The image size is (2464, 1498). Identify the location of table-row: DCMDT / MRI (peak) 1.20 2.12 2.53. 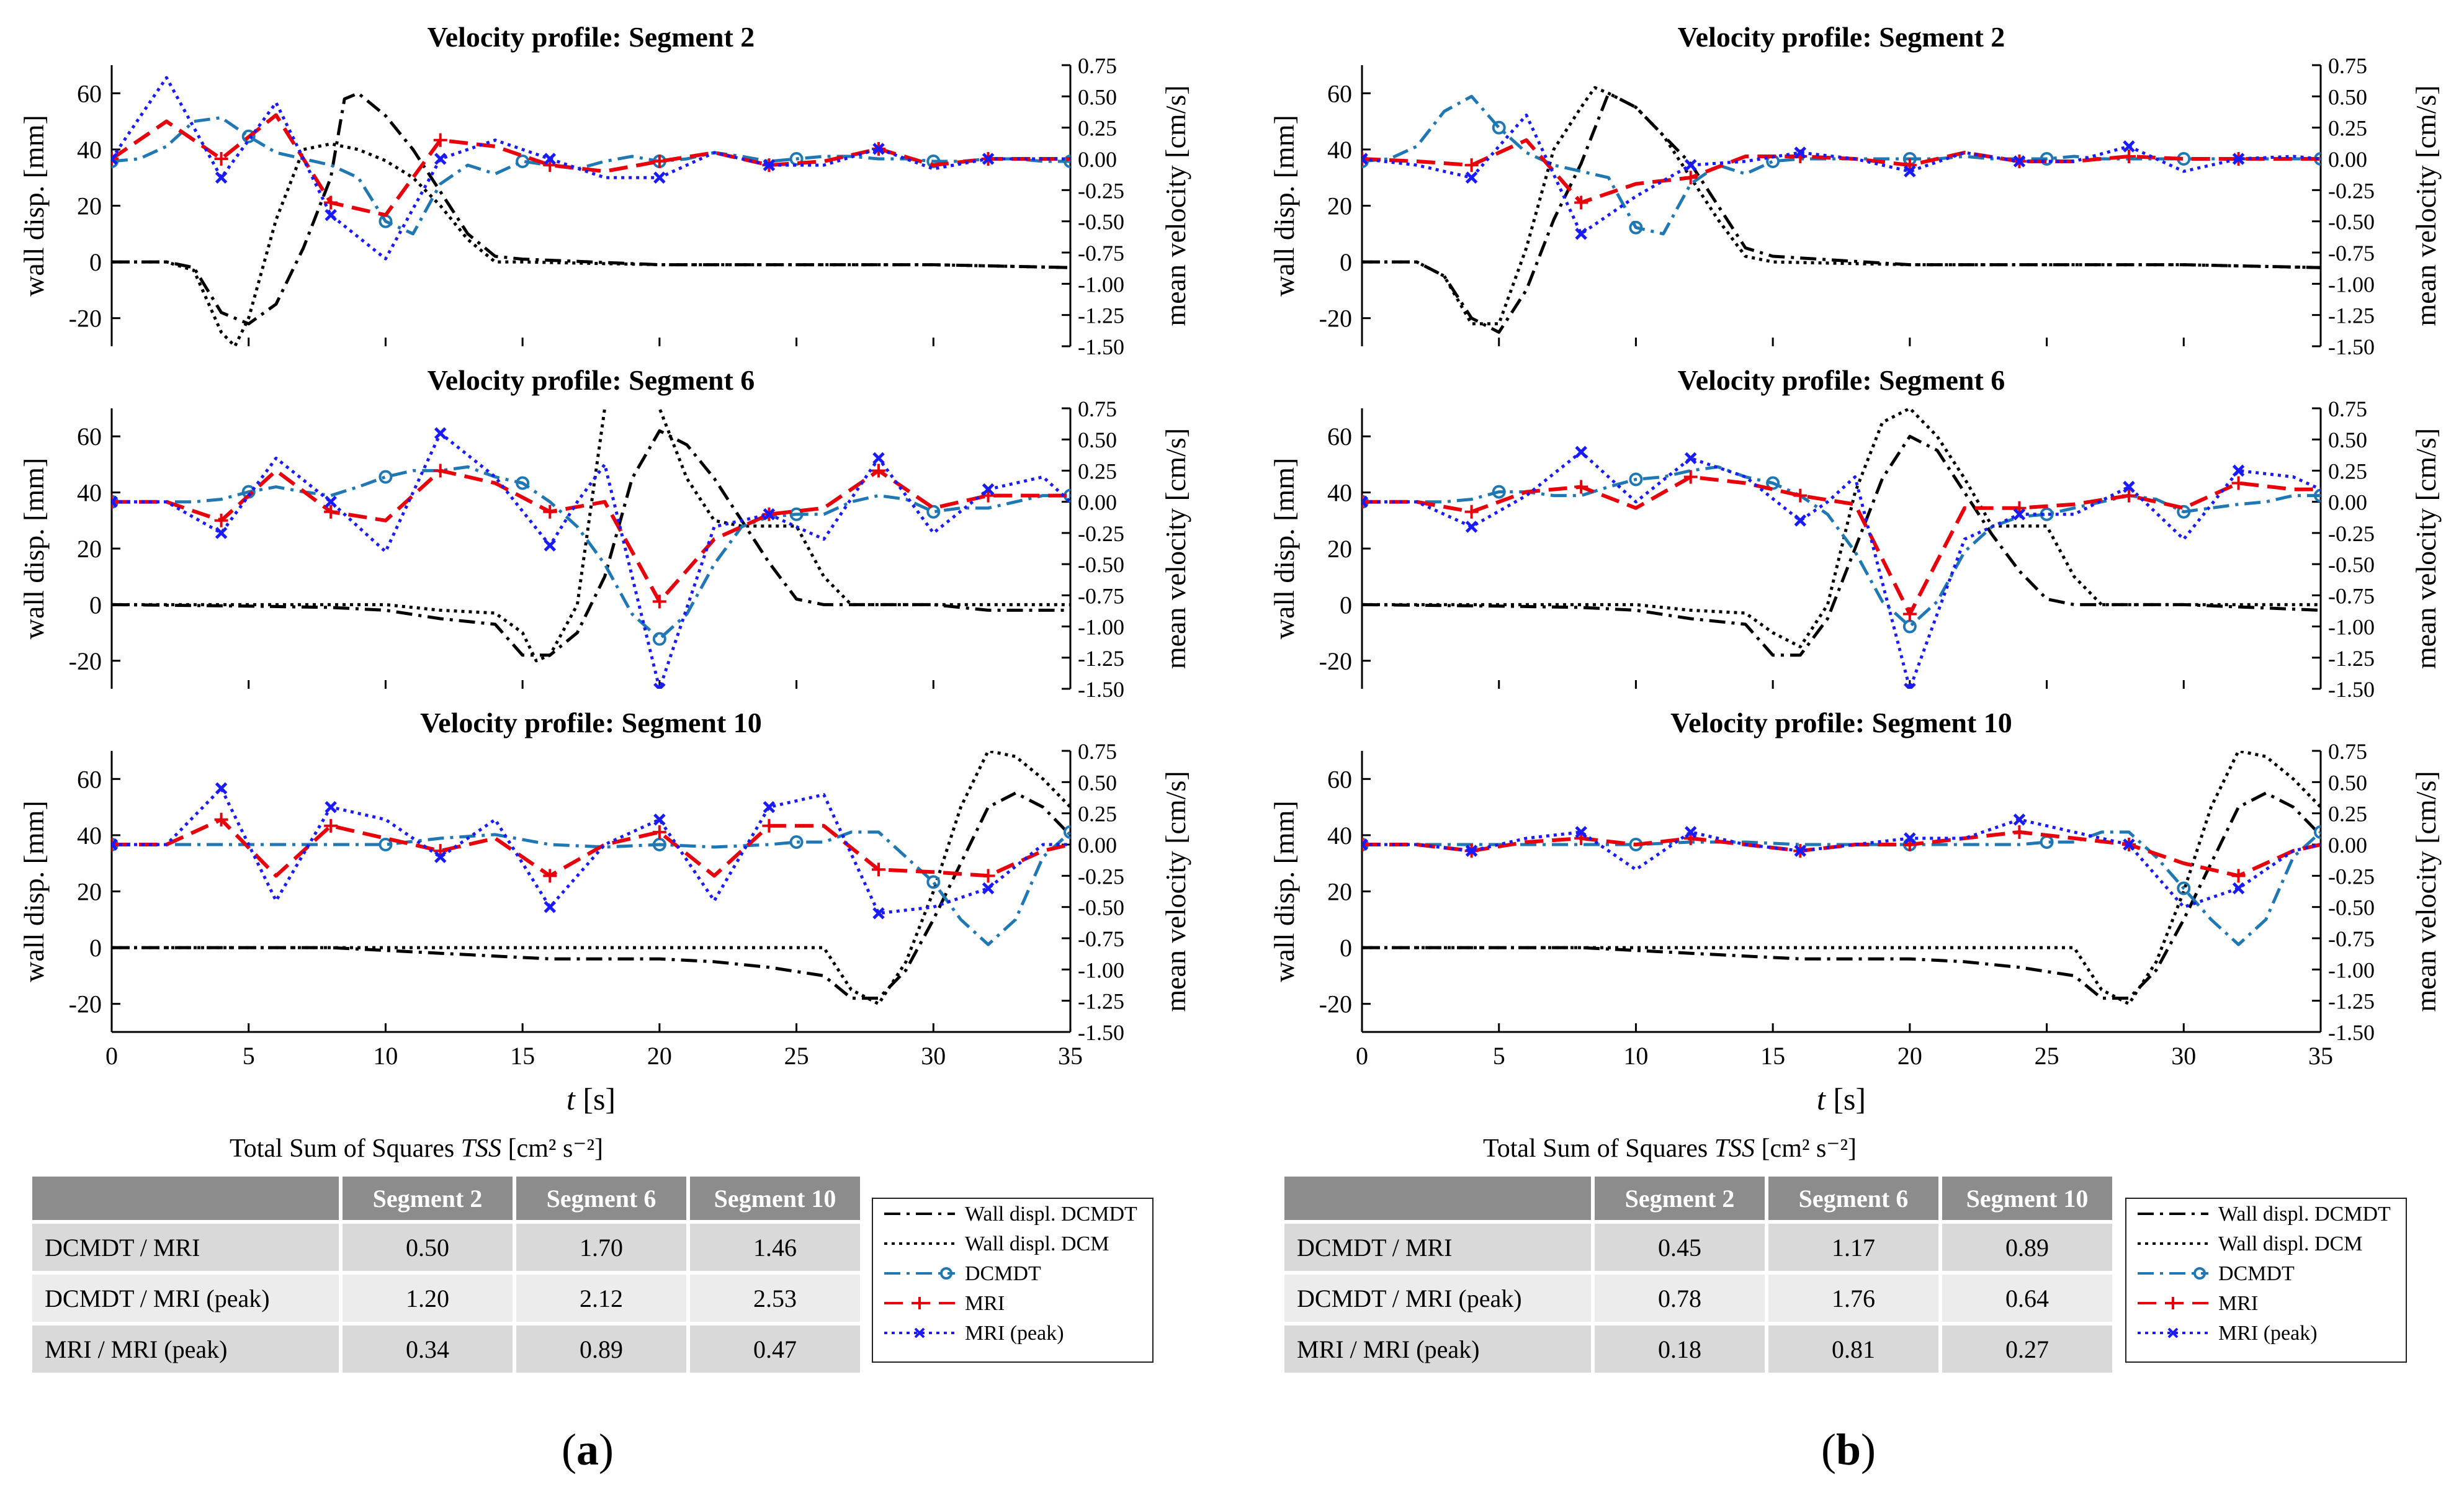
(446, 1299).